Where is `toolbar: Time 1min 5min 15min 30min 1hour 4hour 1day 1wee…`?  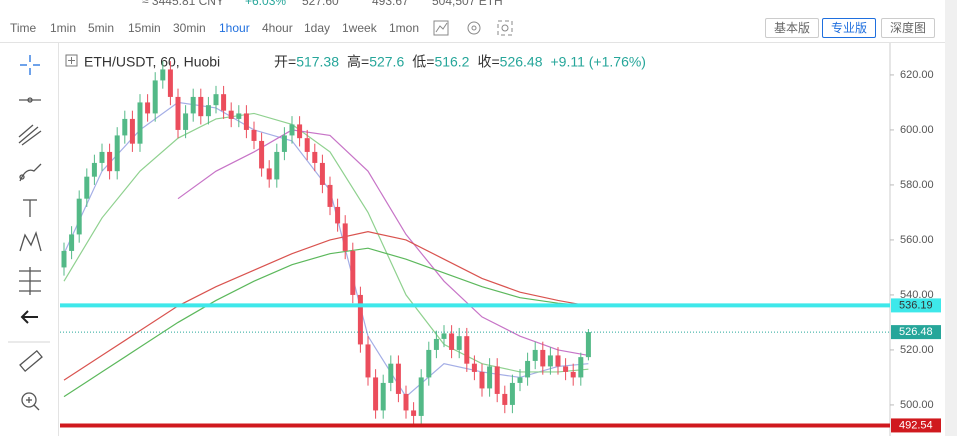 toolbar: Time 1min 5min 15min 30min 1hour 4hour 1day 1wee… is located at coordinates (472, 28).